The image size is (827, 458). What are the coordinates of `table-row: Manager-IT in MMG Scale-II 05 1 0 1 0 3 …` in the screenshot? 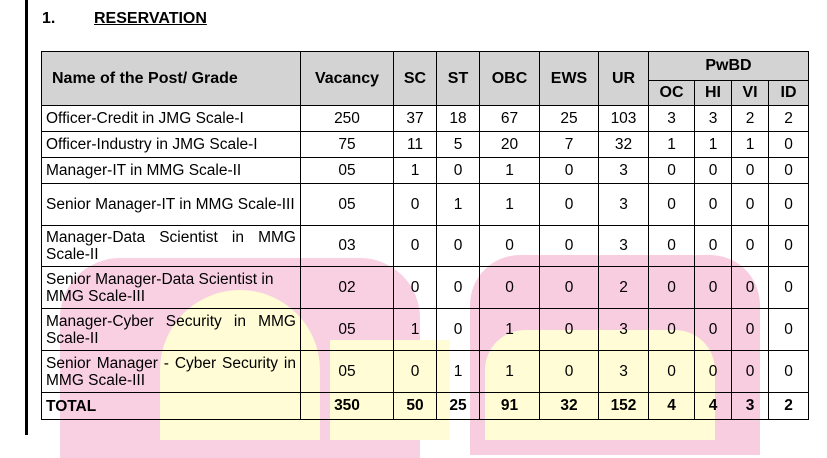 It's located at (425, 170).